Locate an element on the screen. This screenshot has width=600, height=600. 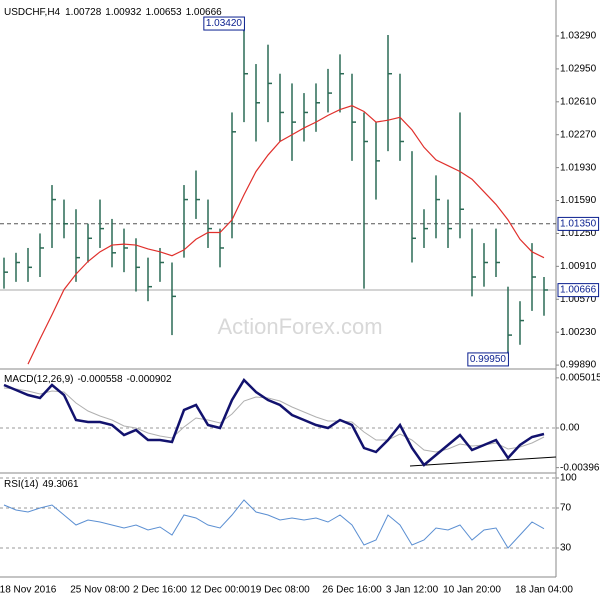
y-tick-label: 0.99890 is located at coordinates (578, 365).